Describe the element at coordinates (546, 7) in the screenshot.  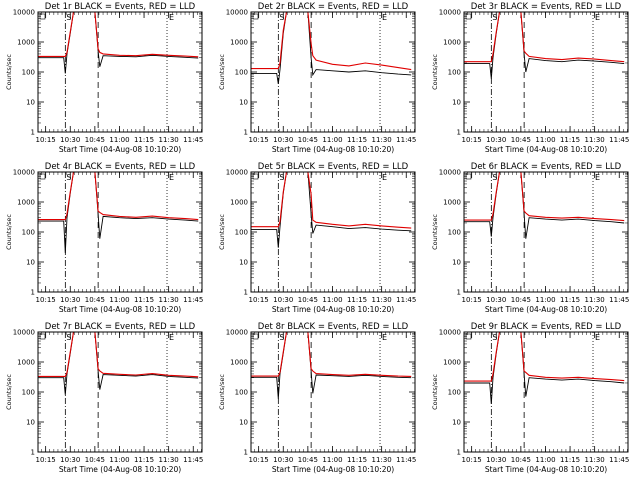
I see `chart-title: Det 3r BLACK = Events, RED = LLD` at that location.